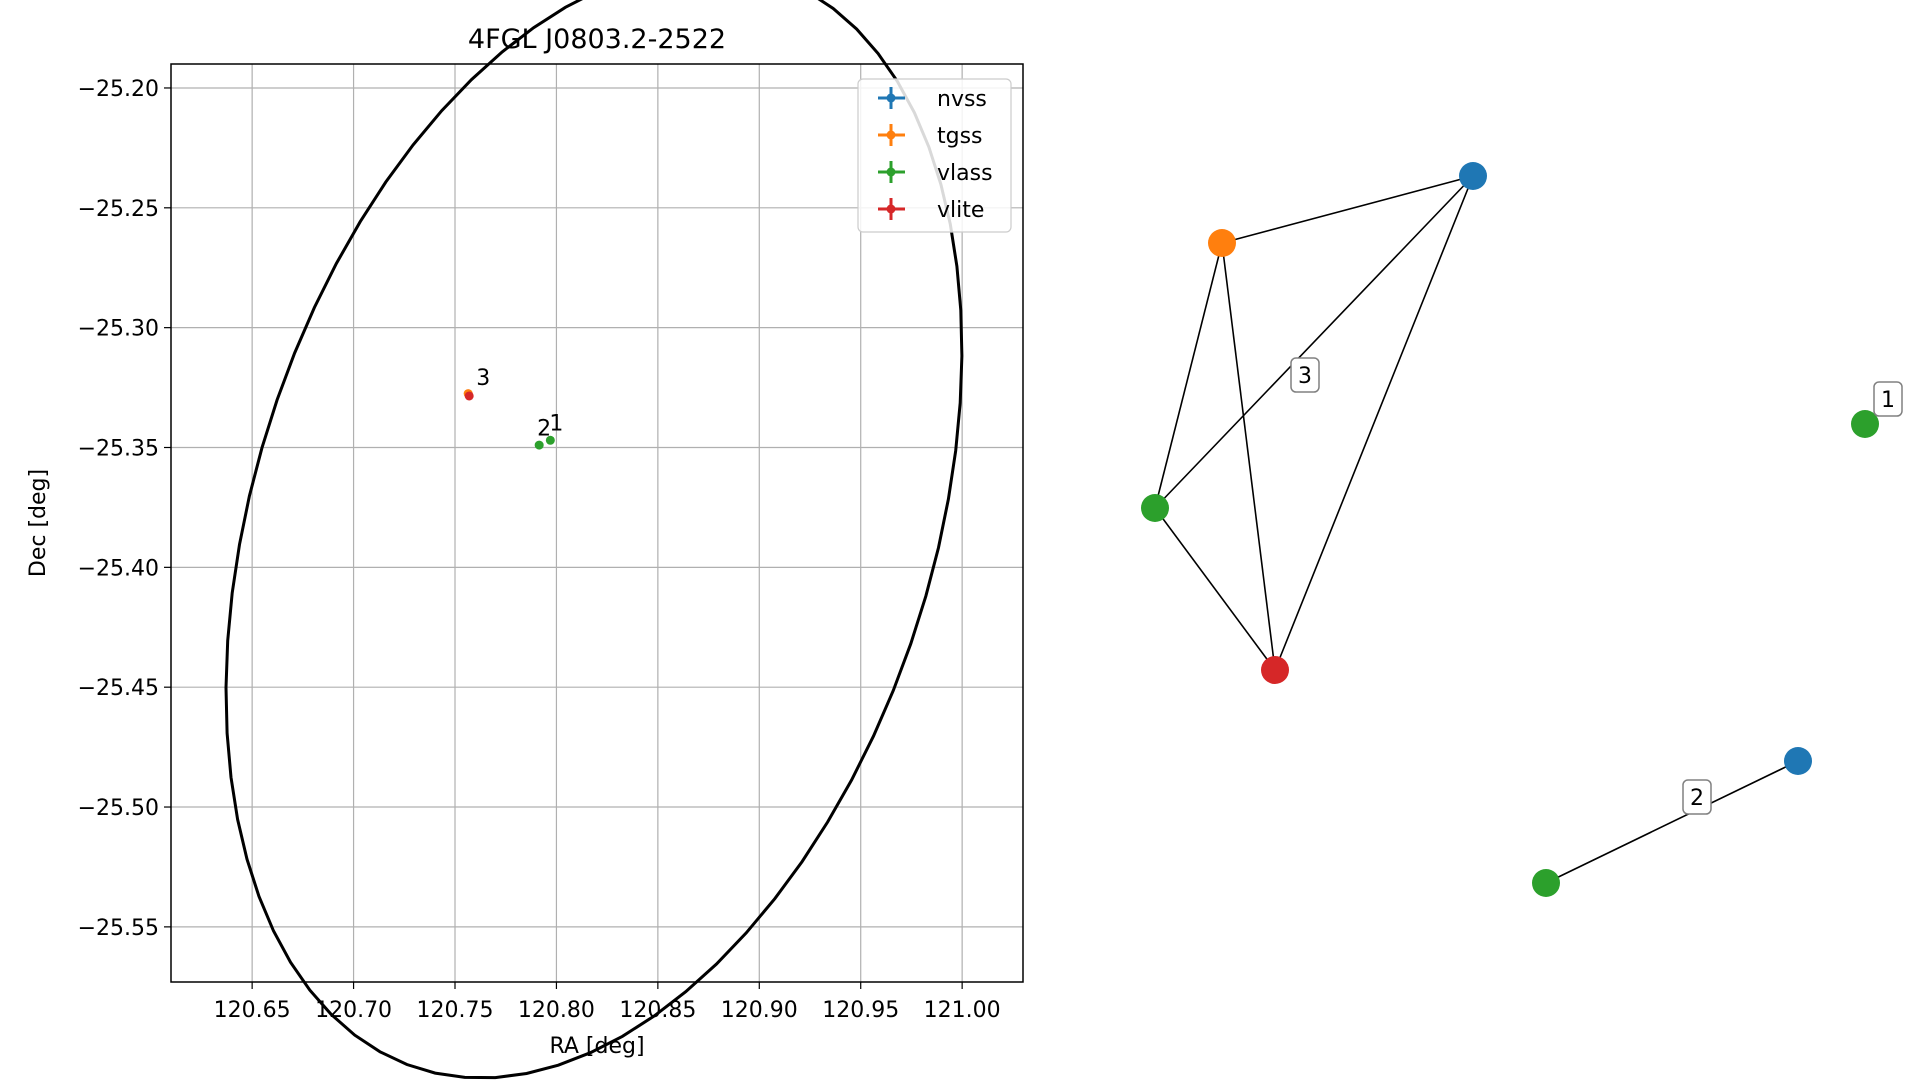  Describe the element at coordinates (556, 1010) in the screenshot. I see `x-tick-label: 120.80` at that location.